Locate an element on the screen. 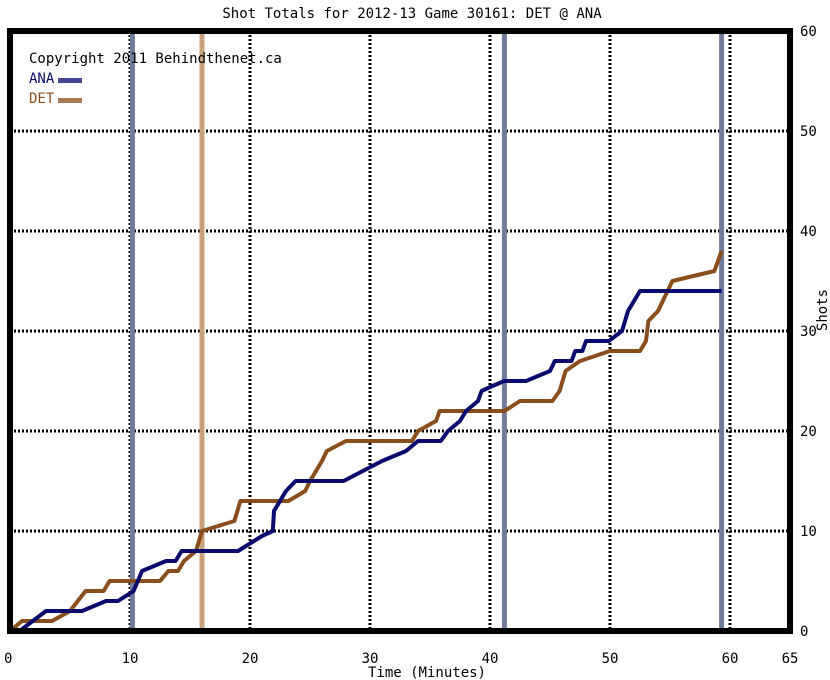  legend-swatch-det is located at coordinates (70, 100).